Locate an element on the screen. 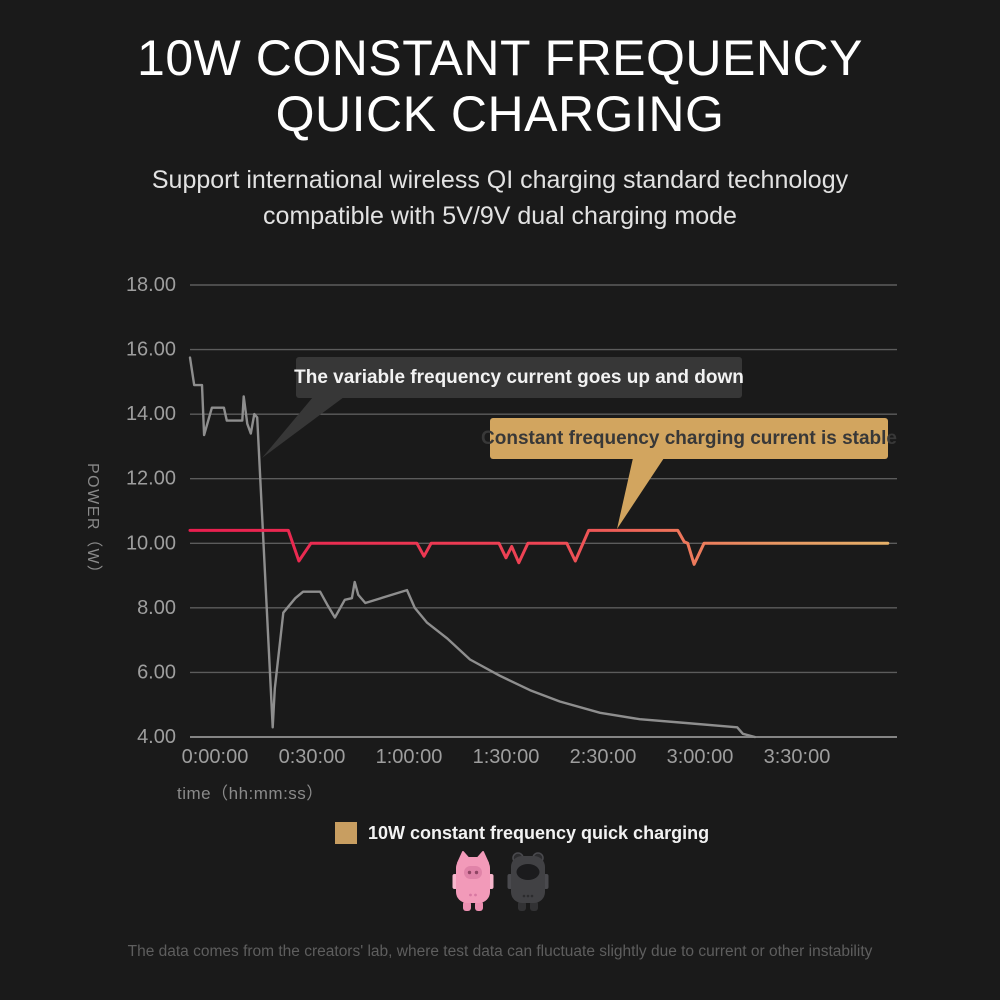 This screenshot has height=1000, width=1000. pink-pig-charger-icon is located at coordinates (473, 881).